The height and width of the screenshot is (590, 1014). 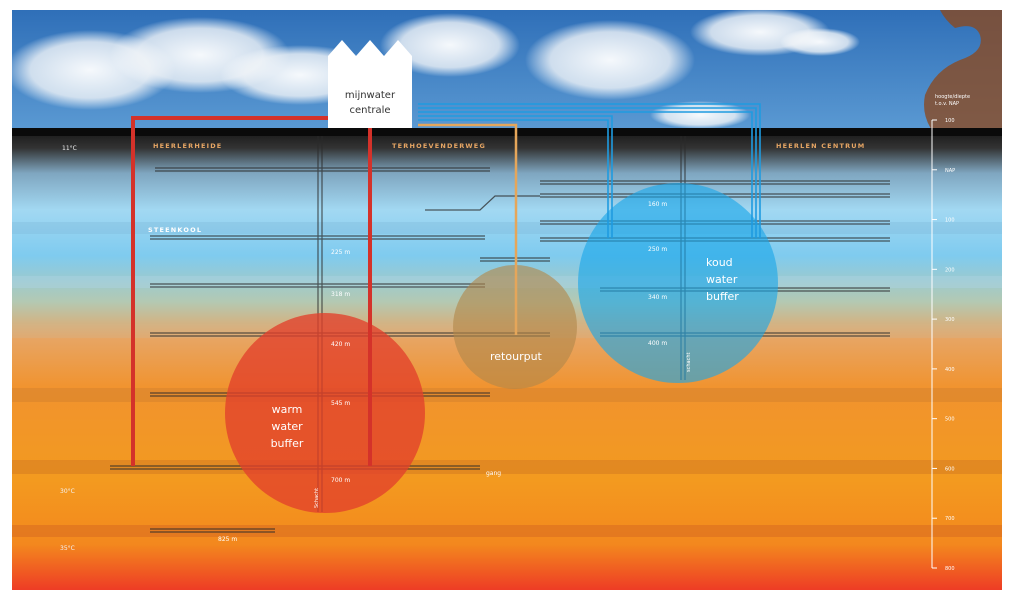 What do you see at coordinates (67, 548) in the screenshot?
I see `temperature-deep: 35°C` at bounding box center [67, 548].